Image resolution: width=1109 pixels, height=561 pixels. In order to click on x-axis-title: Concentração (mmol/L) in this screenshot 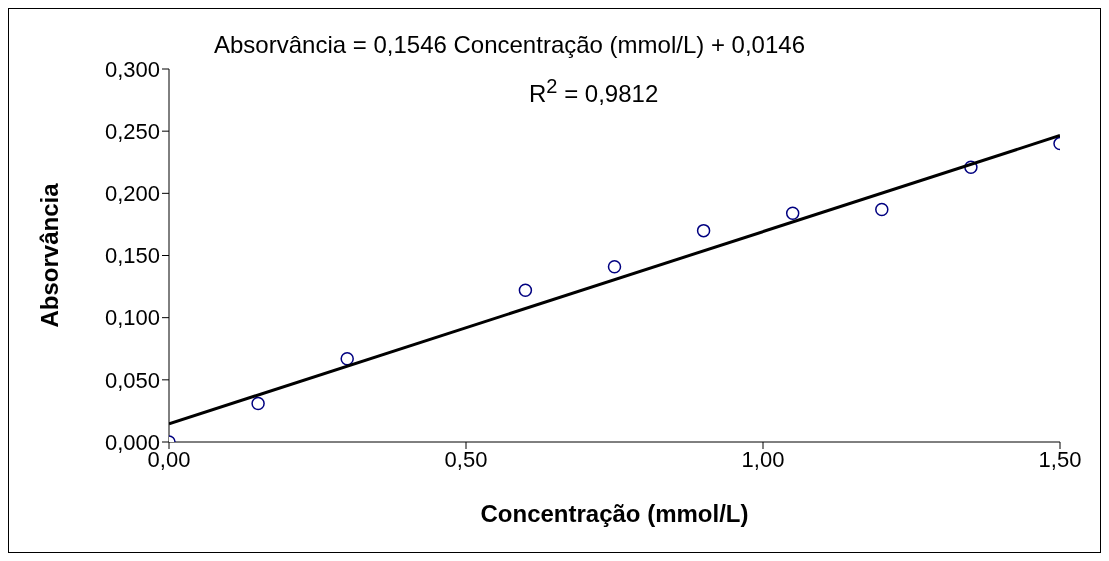, I will do `click(614, 513)`.